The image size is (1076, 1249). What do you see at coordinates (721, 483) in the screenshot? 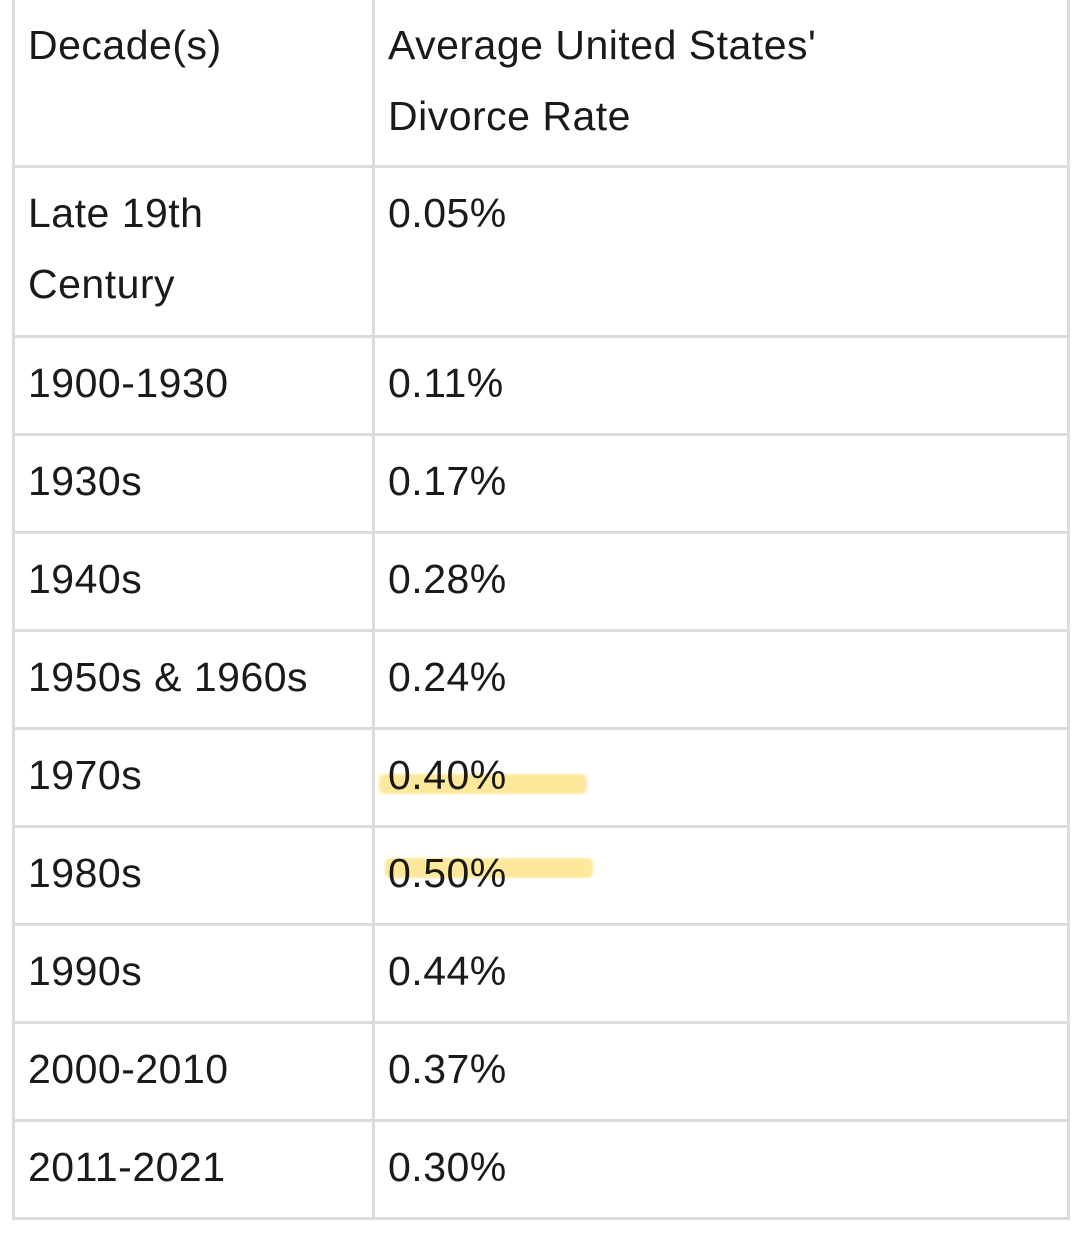
I see `cell: 0.17%` at bounding box center [721, 483].